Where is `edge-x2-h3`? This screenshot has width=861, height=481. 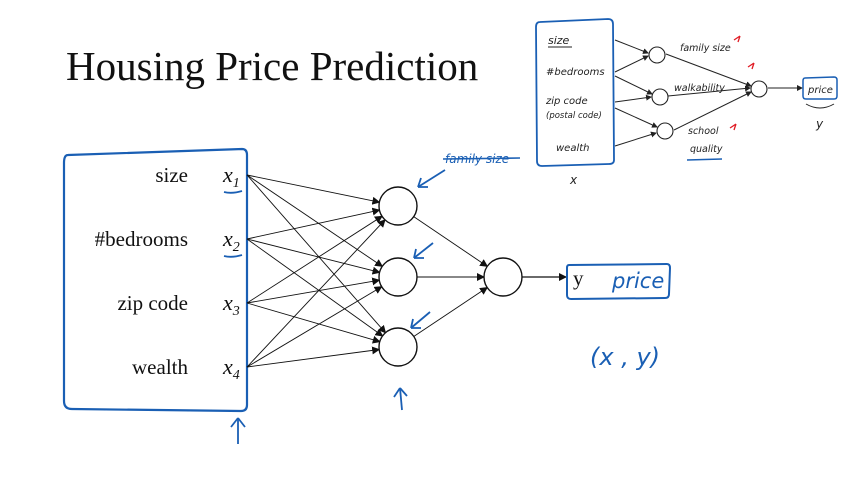
edge-x2-h3 is located at coordinates (315, 287).